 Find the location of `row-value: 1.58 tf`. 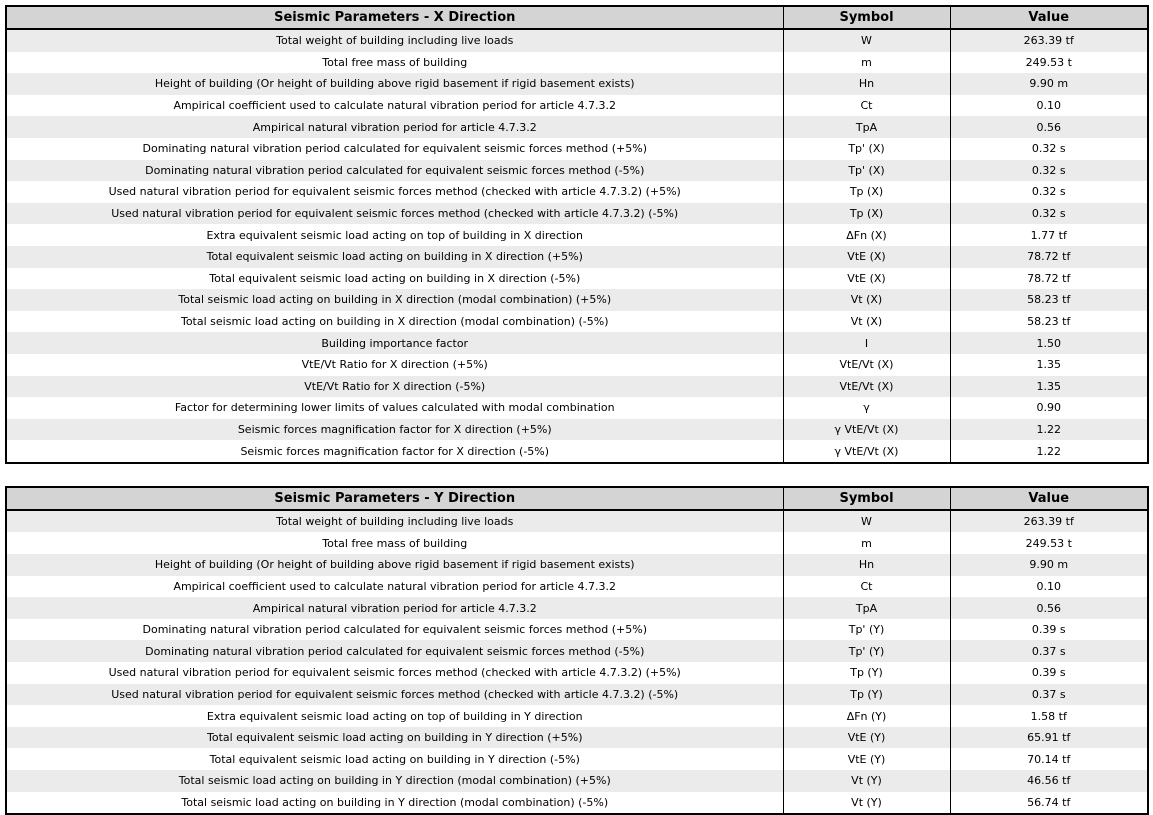

row-value: 1.58 tf is located at coordinates (1048, 716).